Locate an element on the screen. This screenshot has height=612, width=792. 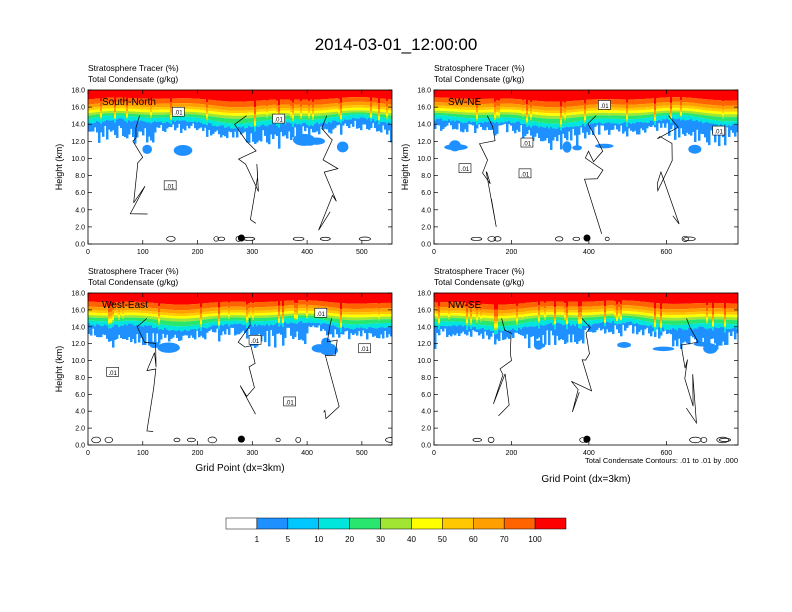
colorbar-label: 60 is located at coordinates (473, 539).